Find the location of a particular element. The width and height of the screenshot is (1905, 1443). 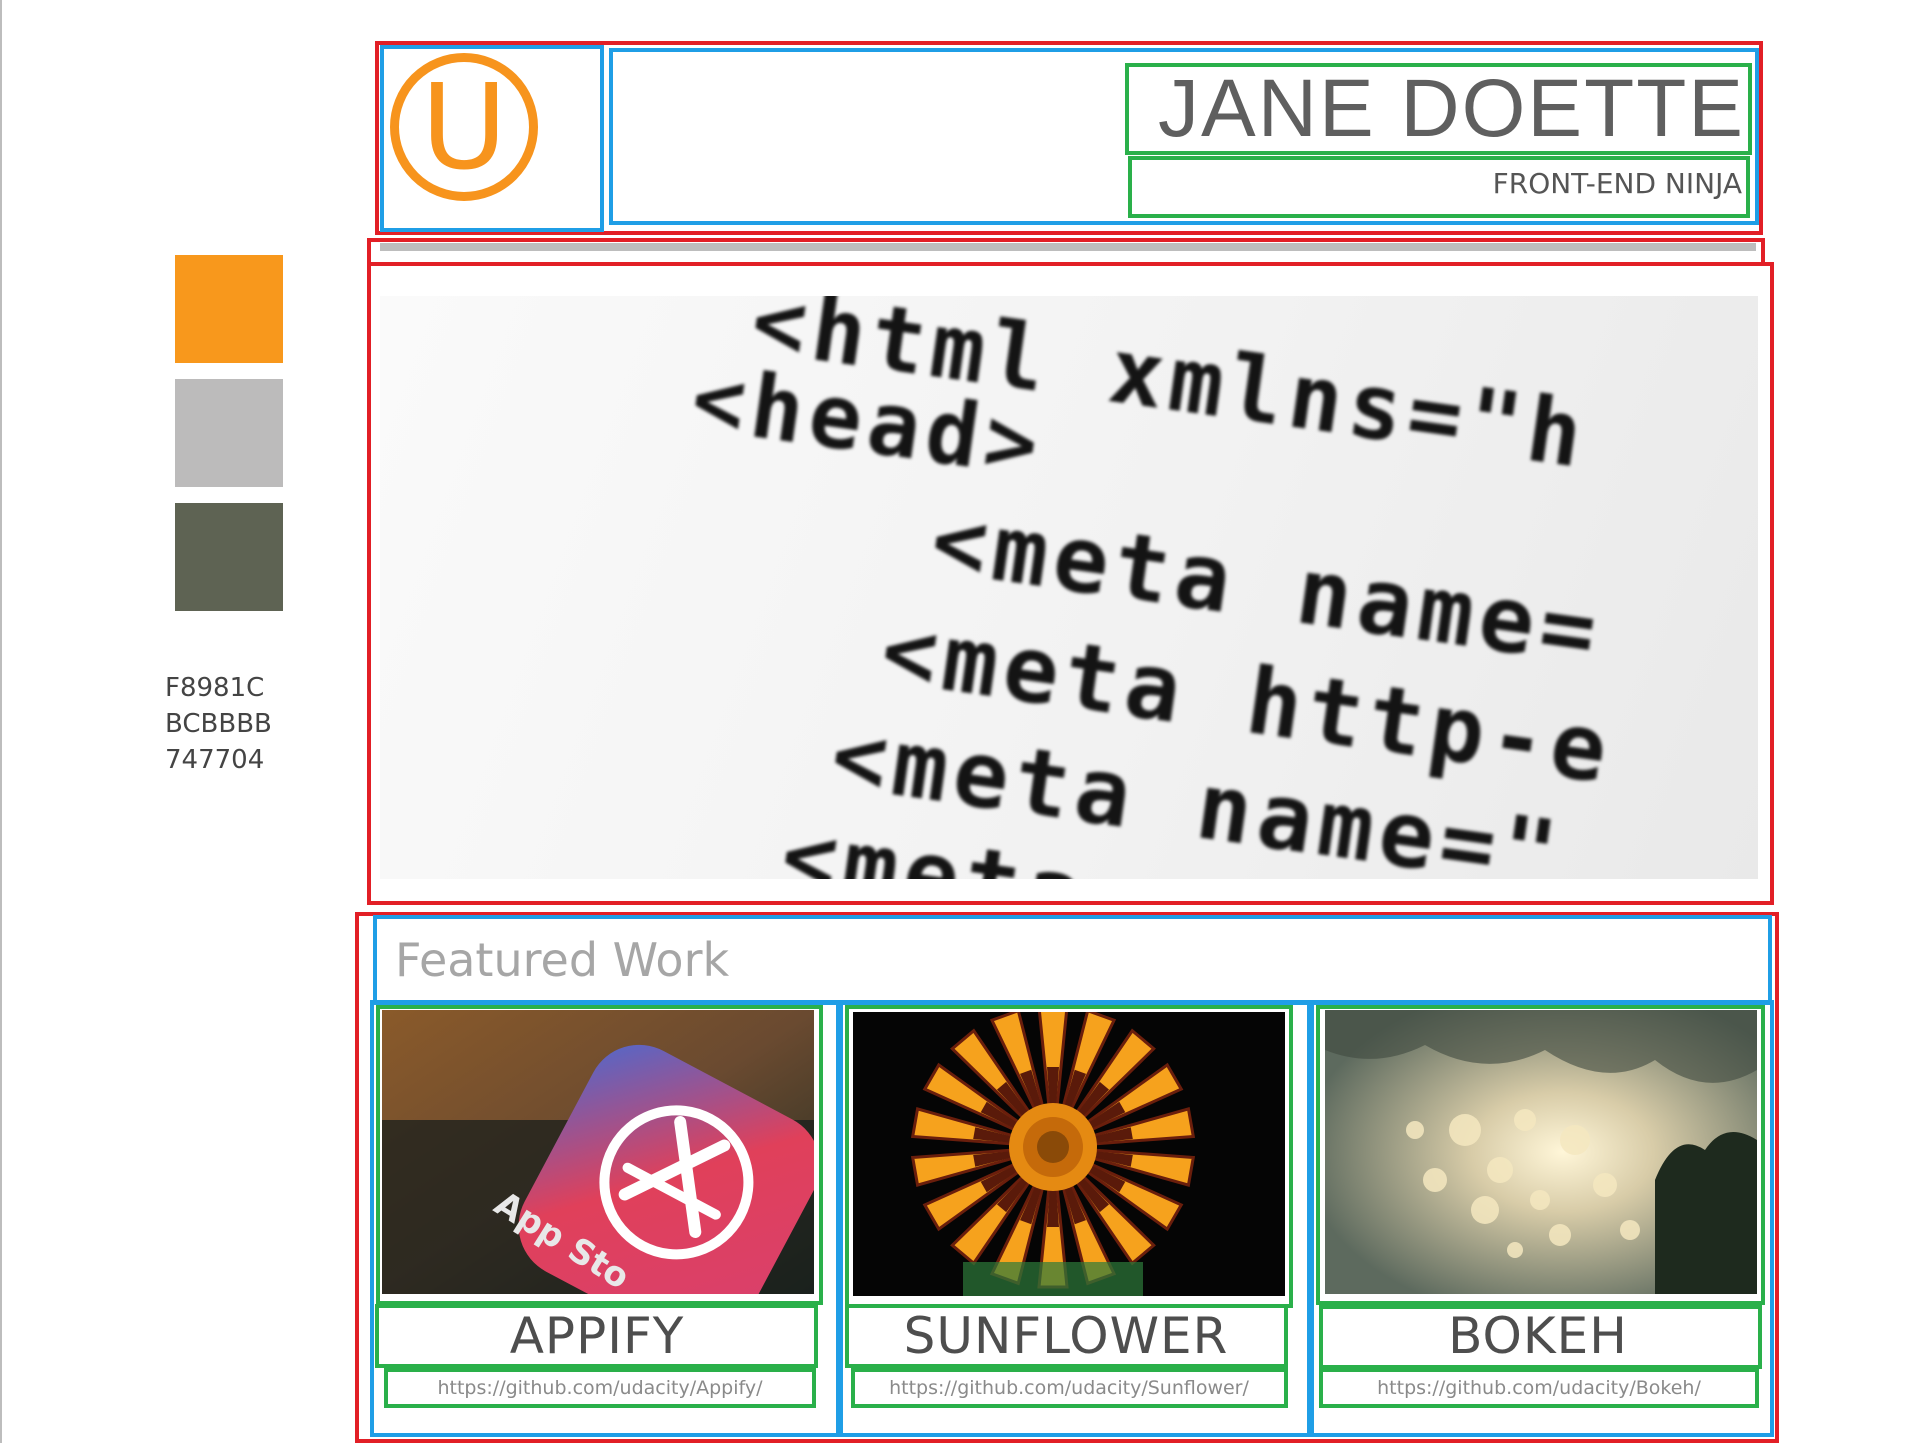

page-subtitle: FRONT-END NINJA is located at coordinates (1617, 183).